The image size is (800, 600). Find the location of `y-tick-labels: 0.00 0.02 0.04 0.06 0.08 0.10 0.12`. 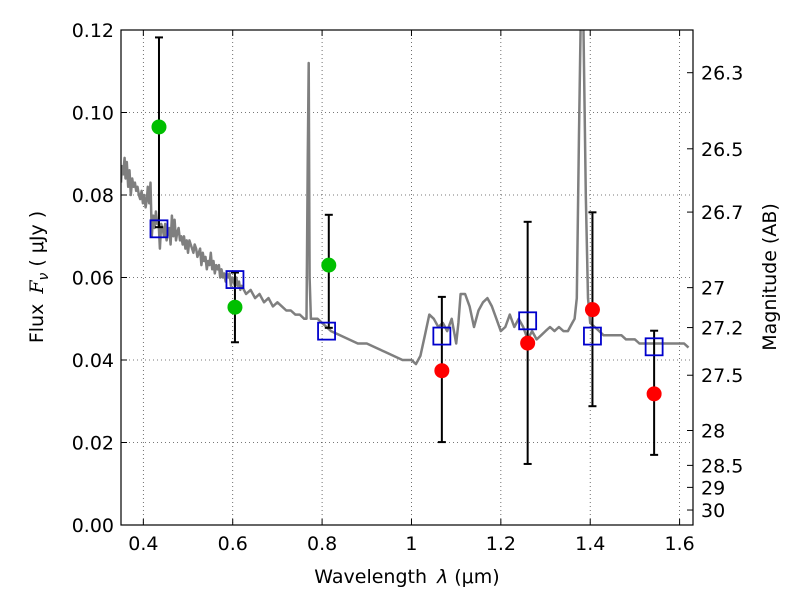

y-tick-labels: 0.00 0.02 0.04 0.06 0.08 0.10 0.12 is located at coordinates (93, 278).